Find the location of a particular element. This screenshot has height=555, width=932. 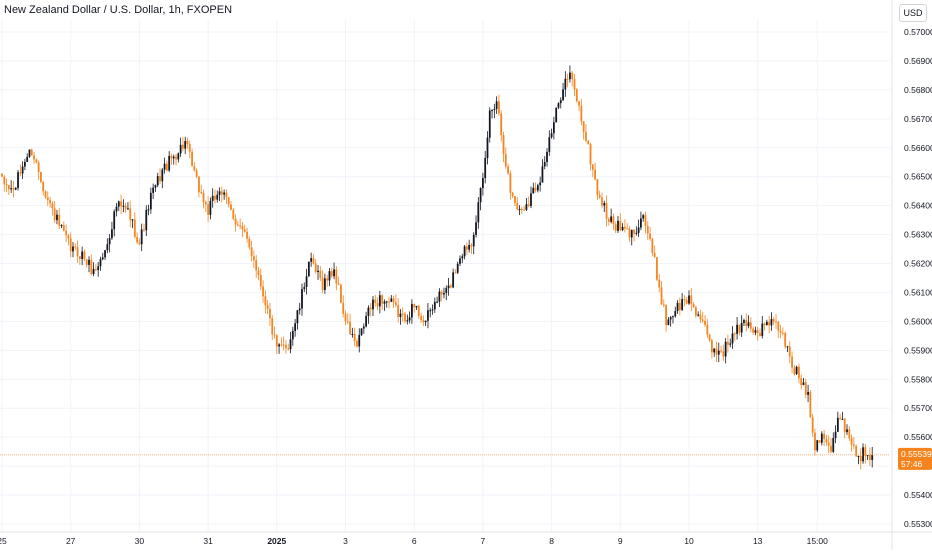

x-tick-label: 10 is located at coordinates (689, 541).